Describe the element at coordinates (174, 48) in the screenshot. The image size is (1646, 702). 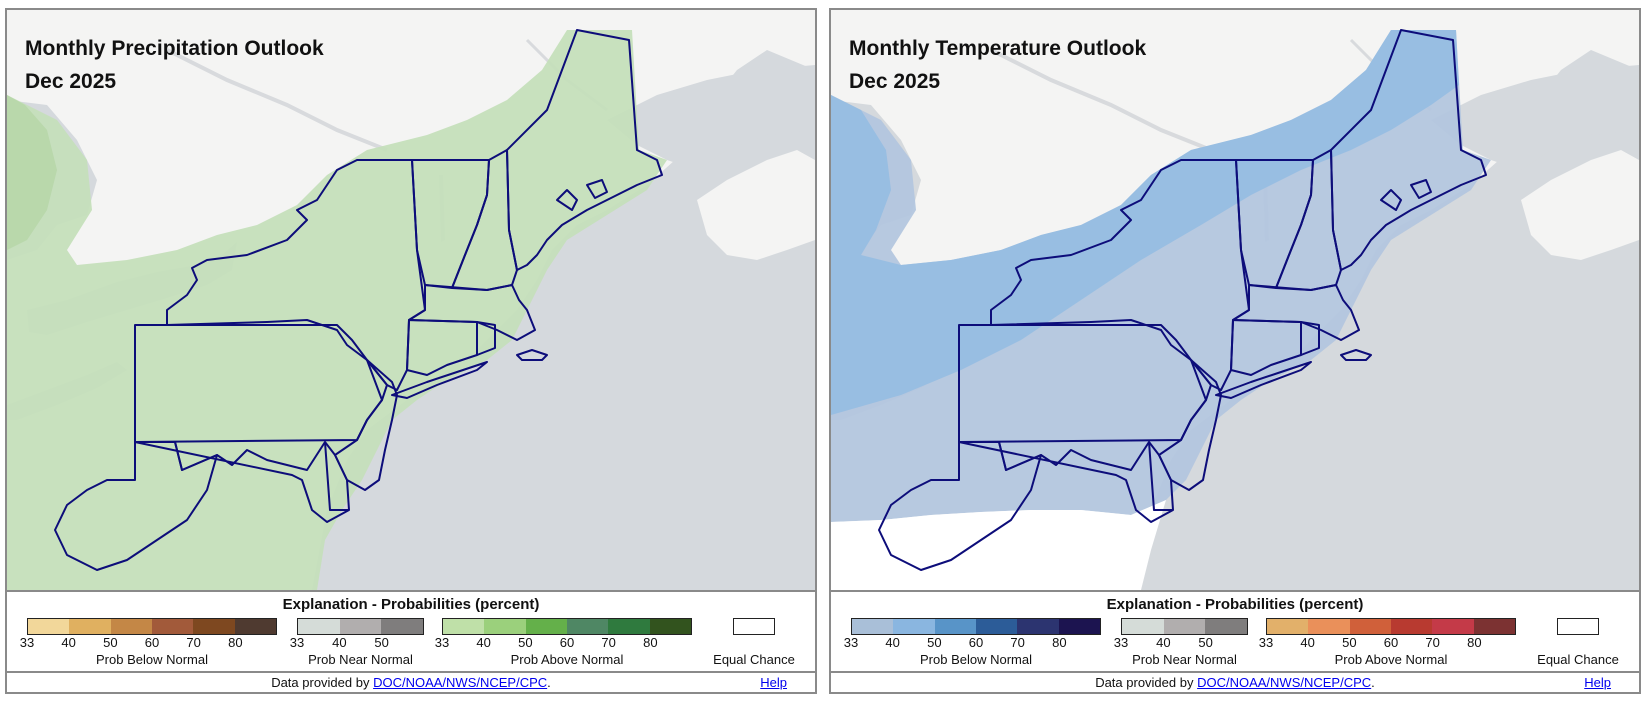
I see `map-title: Monthly Precipitation Outlook` at that location.